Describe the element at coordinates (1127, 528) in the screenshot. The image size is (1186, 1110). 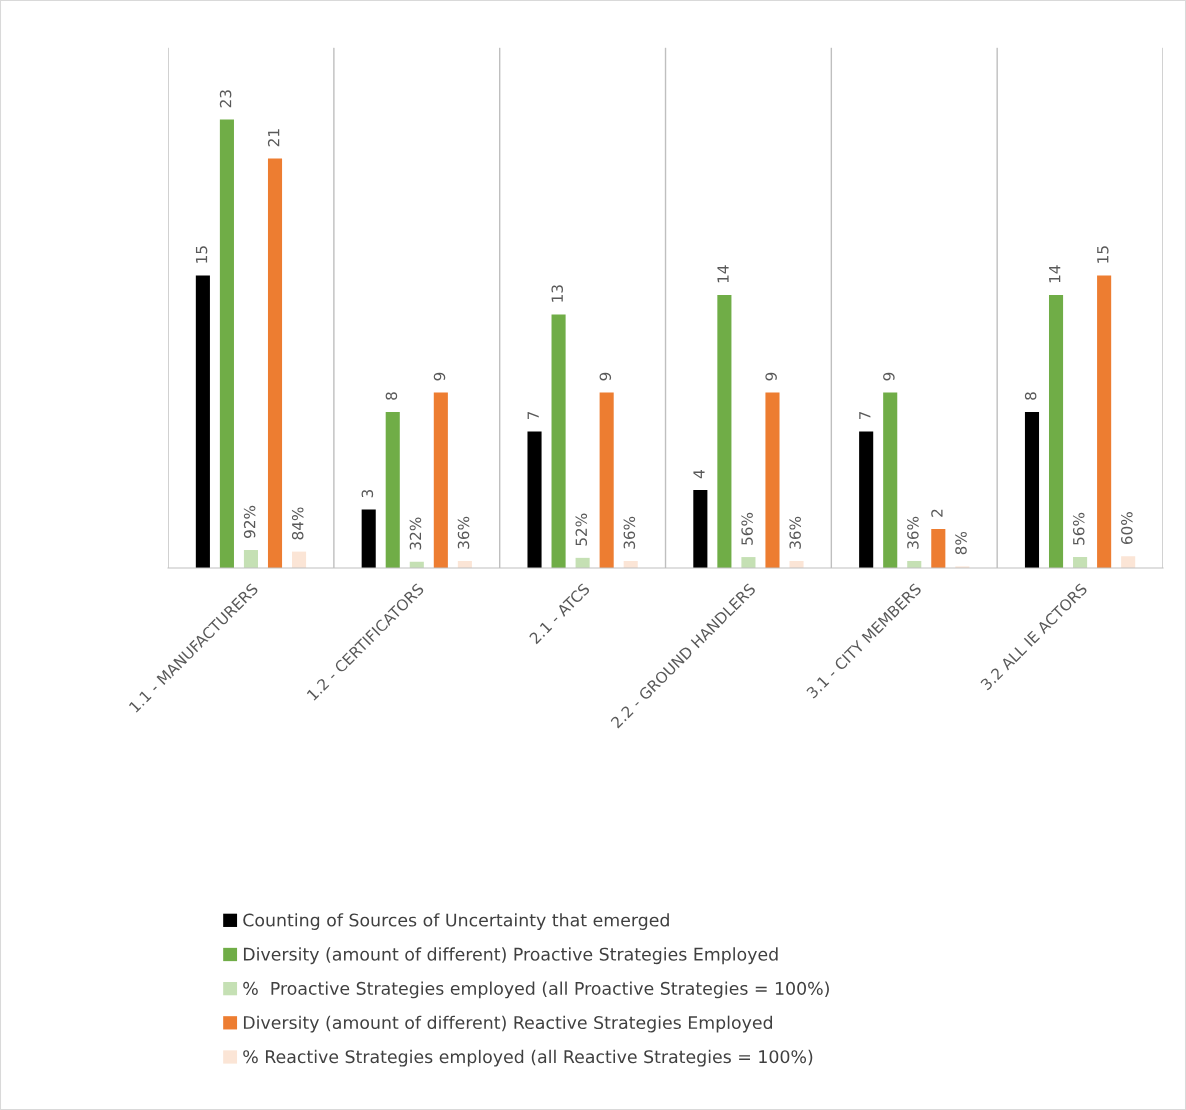
I see `data-label: 60%` at that location.